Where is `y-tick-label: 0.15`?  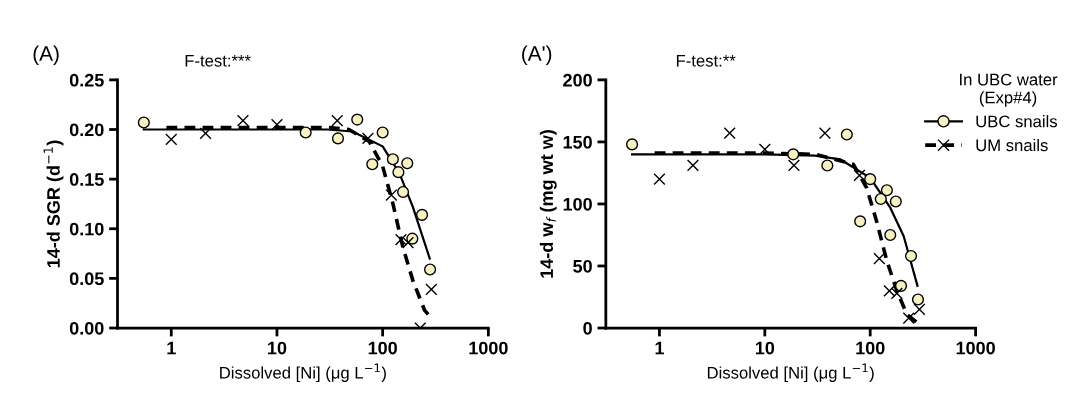 y-tick-label: 0.15 is located at coordinates (86, 179).